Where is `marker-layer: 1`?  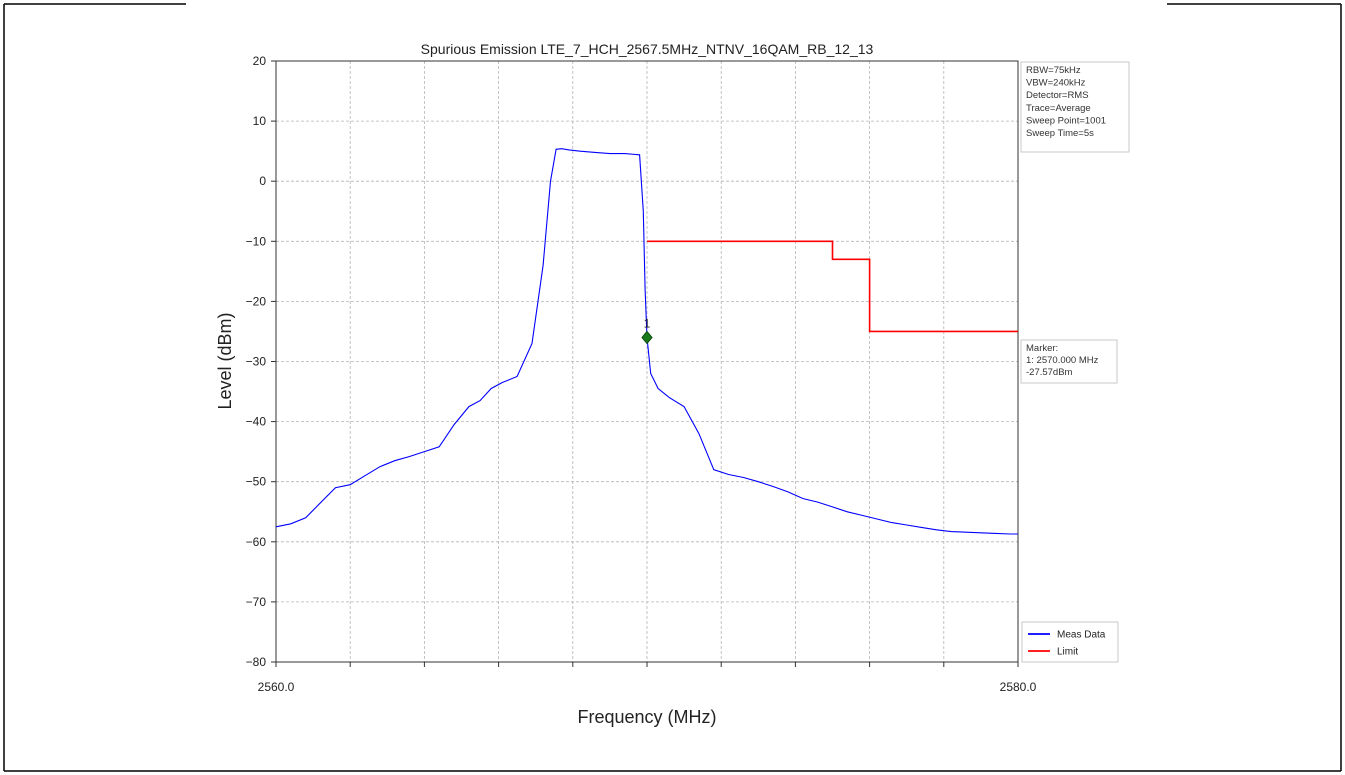
marker-layer: 1 is located at coordinates (647, 330).